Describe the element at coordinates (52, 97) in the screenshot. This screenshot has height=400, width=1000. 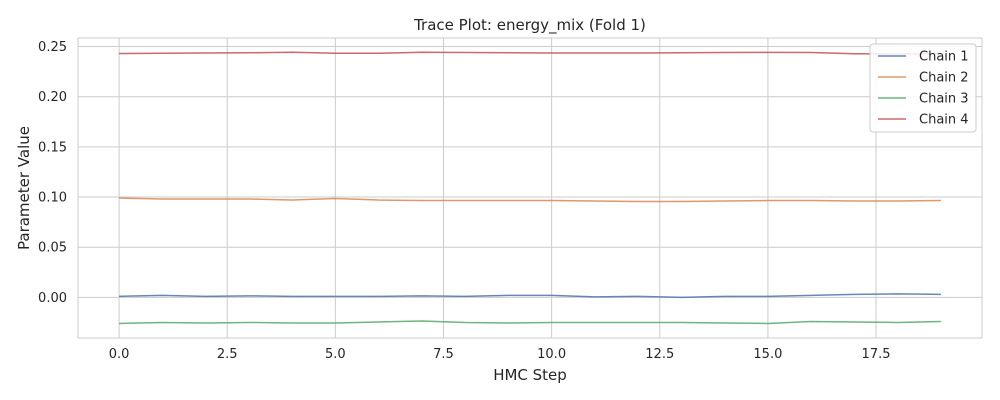
I see `y-tick-label: 0.20` at that location.